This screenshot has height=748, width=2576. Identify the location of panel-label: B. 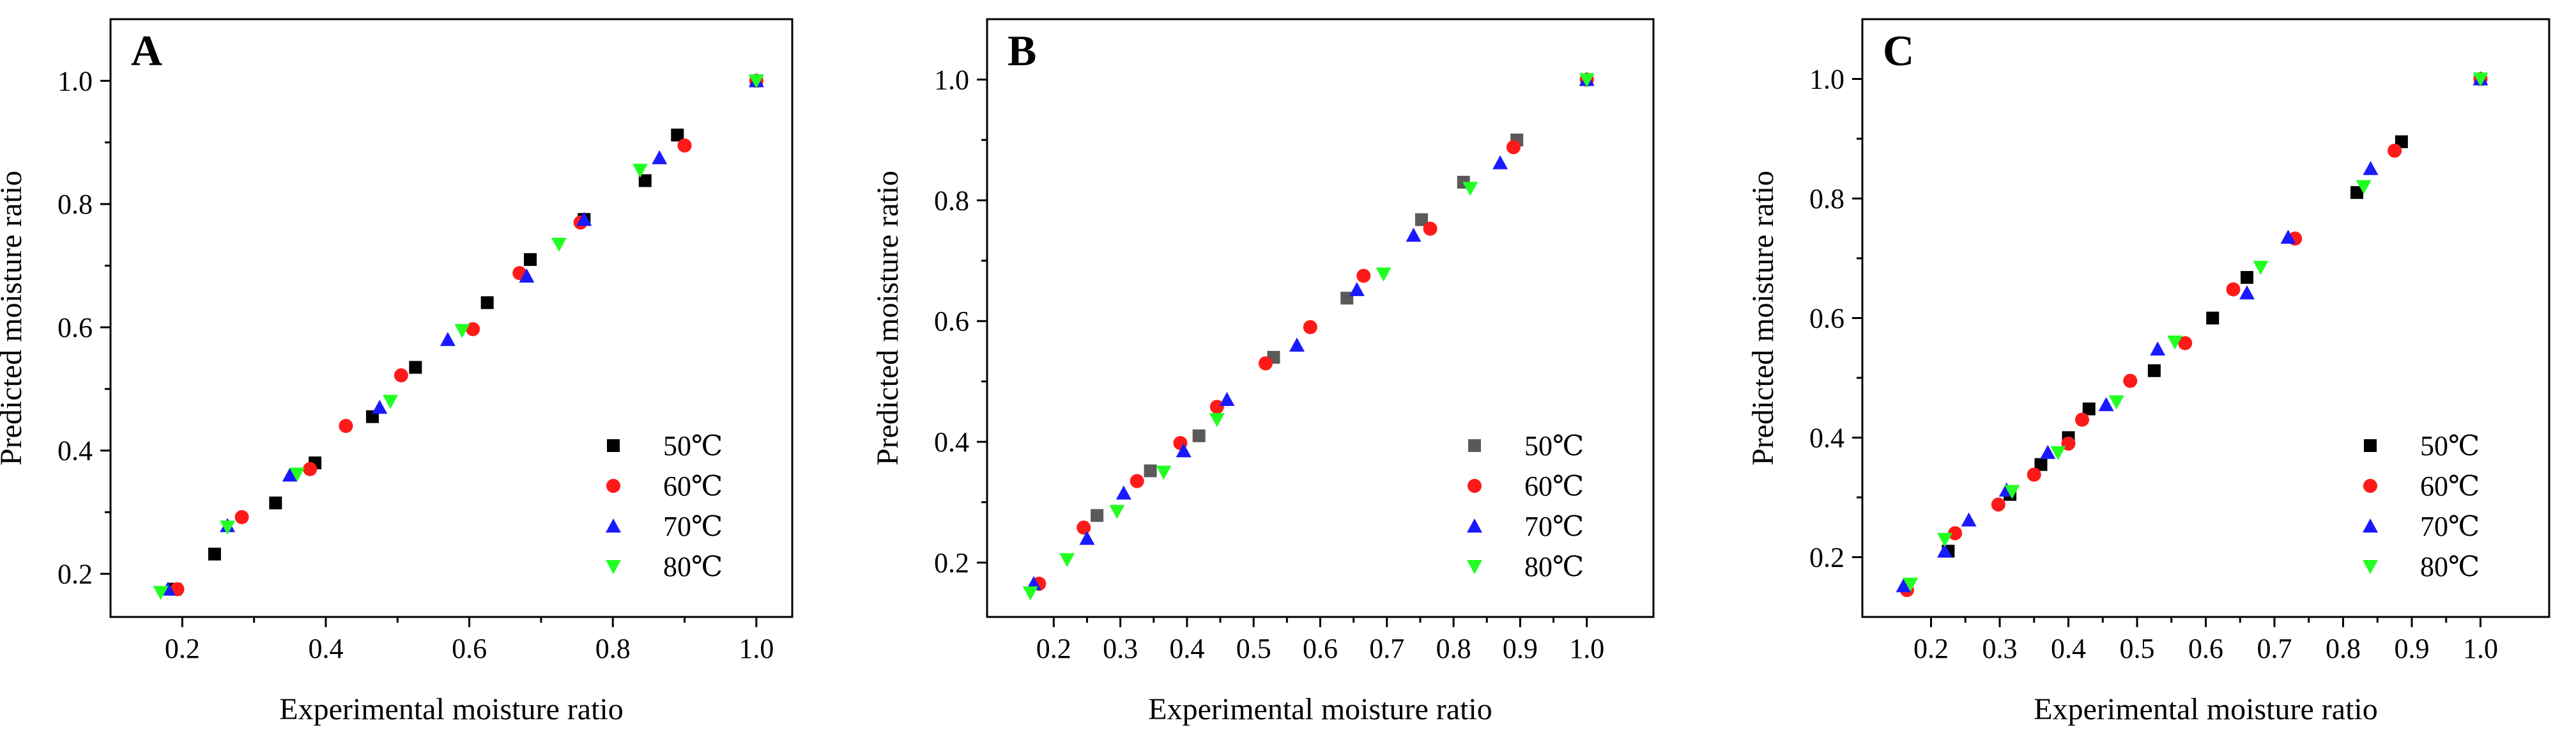
(1022, 50).